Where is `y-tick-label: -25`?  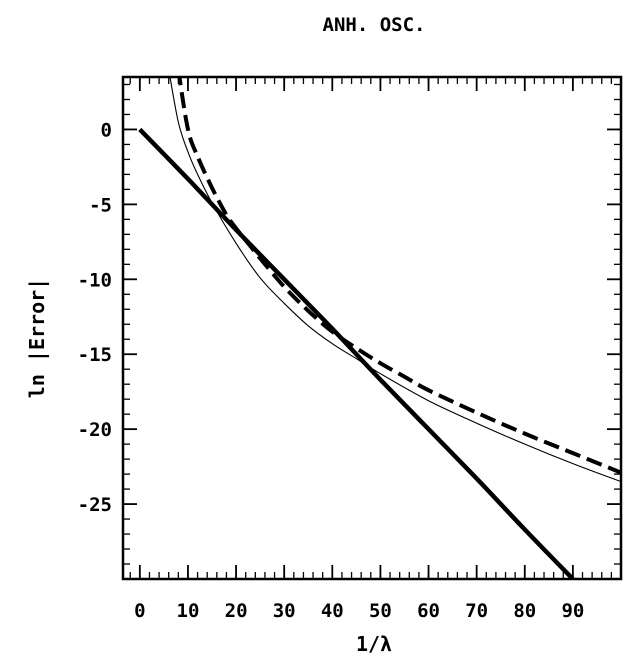
y-tick-label: -25 is located at coordinates (95, 505).